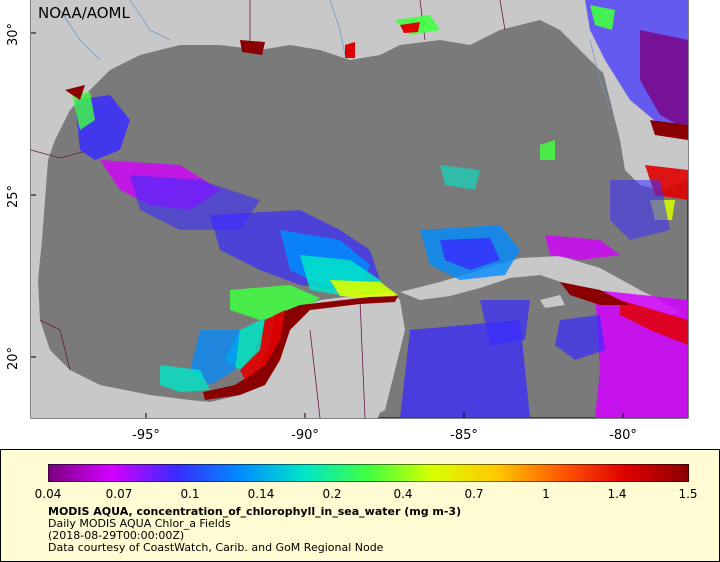 This screenshot has width=720, height=562. What do you see at coordinates (305, 435) in the screenshot?
I see `lon-label-90: -90°` at bounding box center [305, 435].